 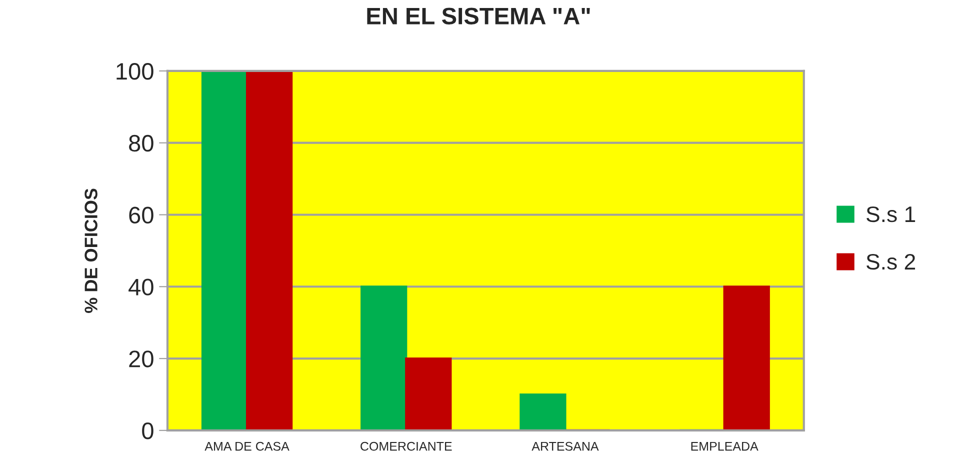 I want to click on x-tick-label: COMERCIANTE, so click(x=406, y=446).